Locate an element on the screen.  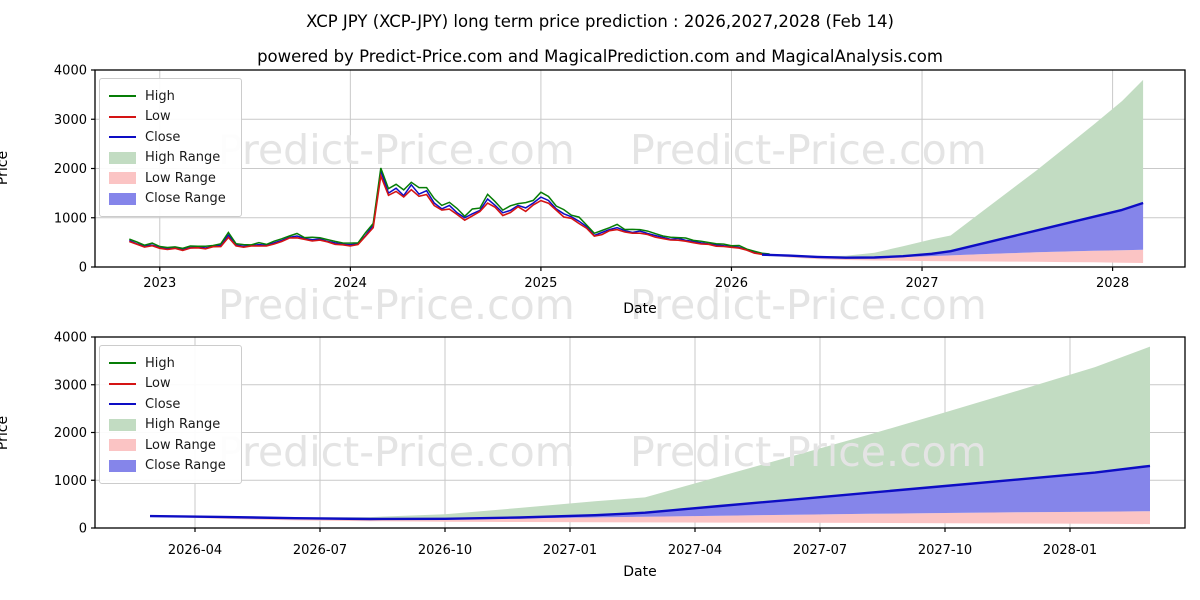
x-tick-label: 2027-07 is located at coordinates (820, 550).